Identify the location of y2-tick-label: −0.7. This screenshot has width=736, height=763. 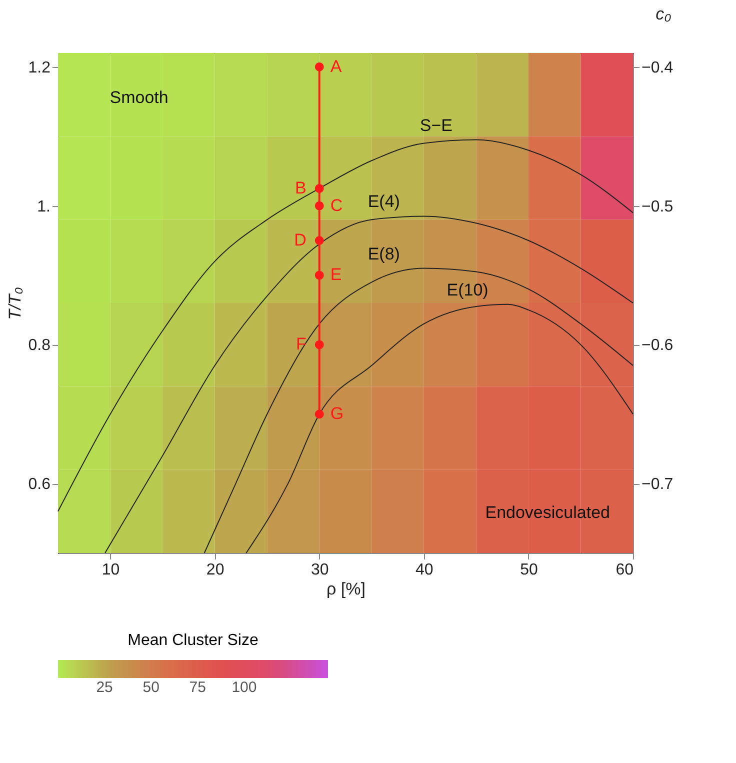
(658, 485).